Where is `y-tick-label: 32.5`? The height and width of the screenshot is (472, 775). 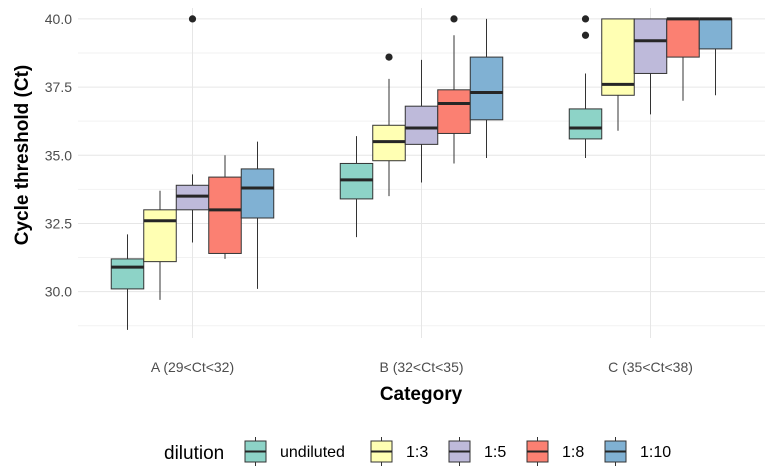
y-tick-label: 32.5 is located at coordinates (58, 223).